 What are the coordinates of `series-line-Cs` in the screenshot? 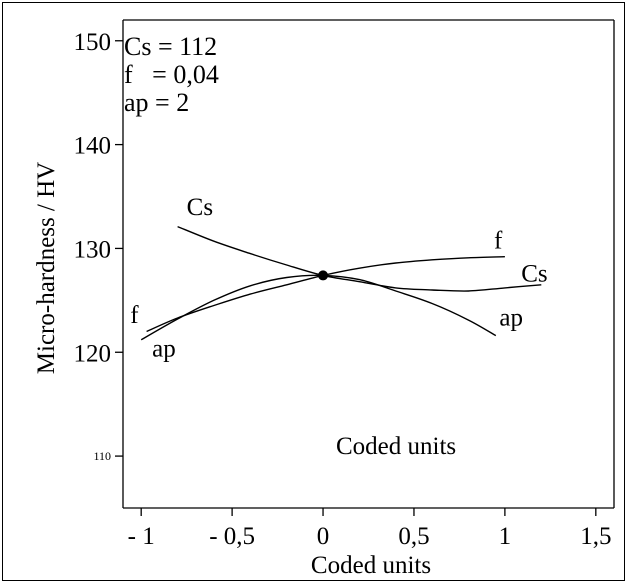 It's located at (359, 258).